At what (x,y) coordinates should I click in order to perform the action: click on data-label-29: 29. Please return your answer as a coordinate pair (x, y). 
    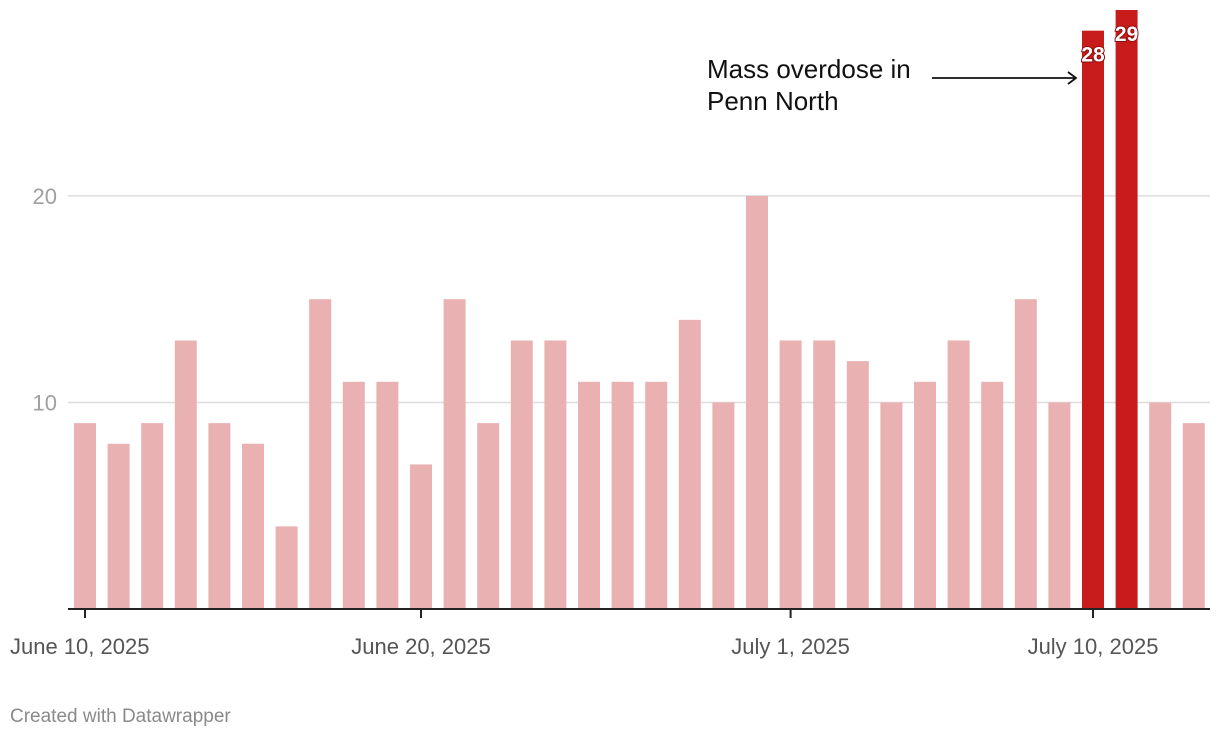
    Looking at the image, I should click on (1126, 34).